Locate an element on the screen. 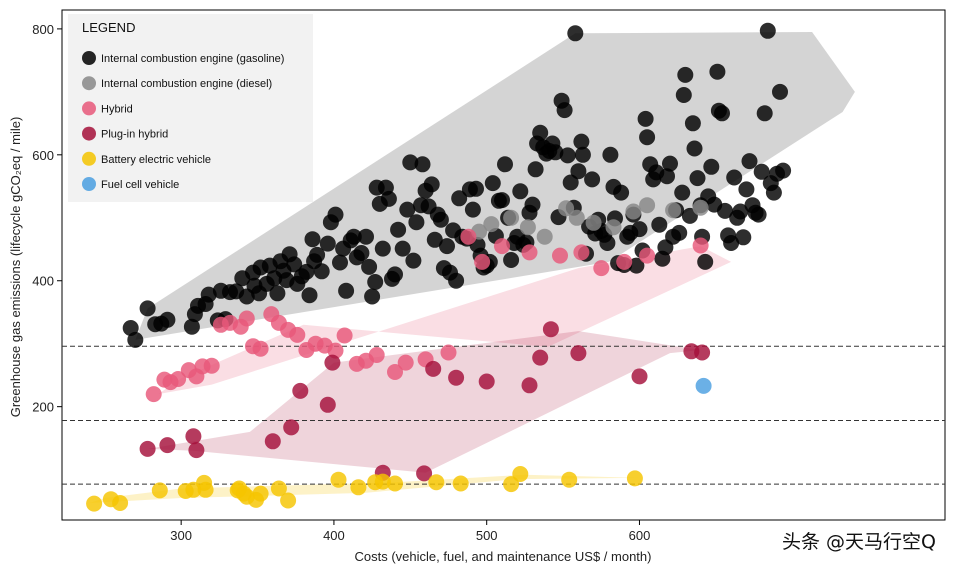 The width and height of the screenshot is (954, 568). legend-label-5: Fuel cell vehicle is located at coordinates (140, 185).